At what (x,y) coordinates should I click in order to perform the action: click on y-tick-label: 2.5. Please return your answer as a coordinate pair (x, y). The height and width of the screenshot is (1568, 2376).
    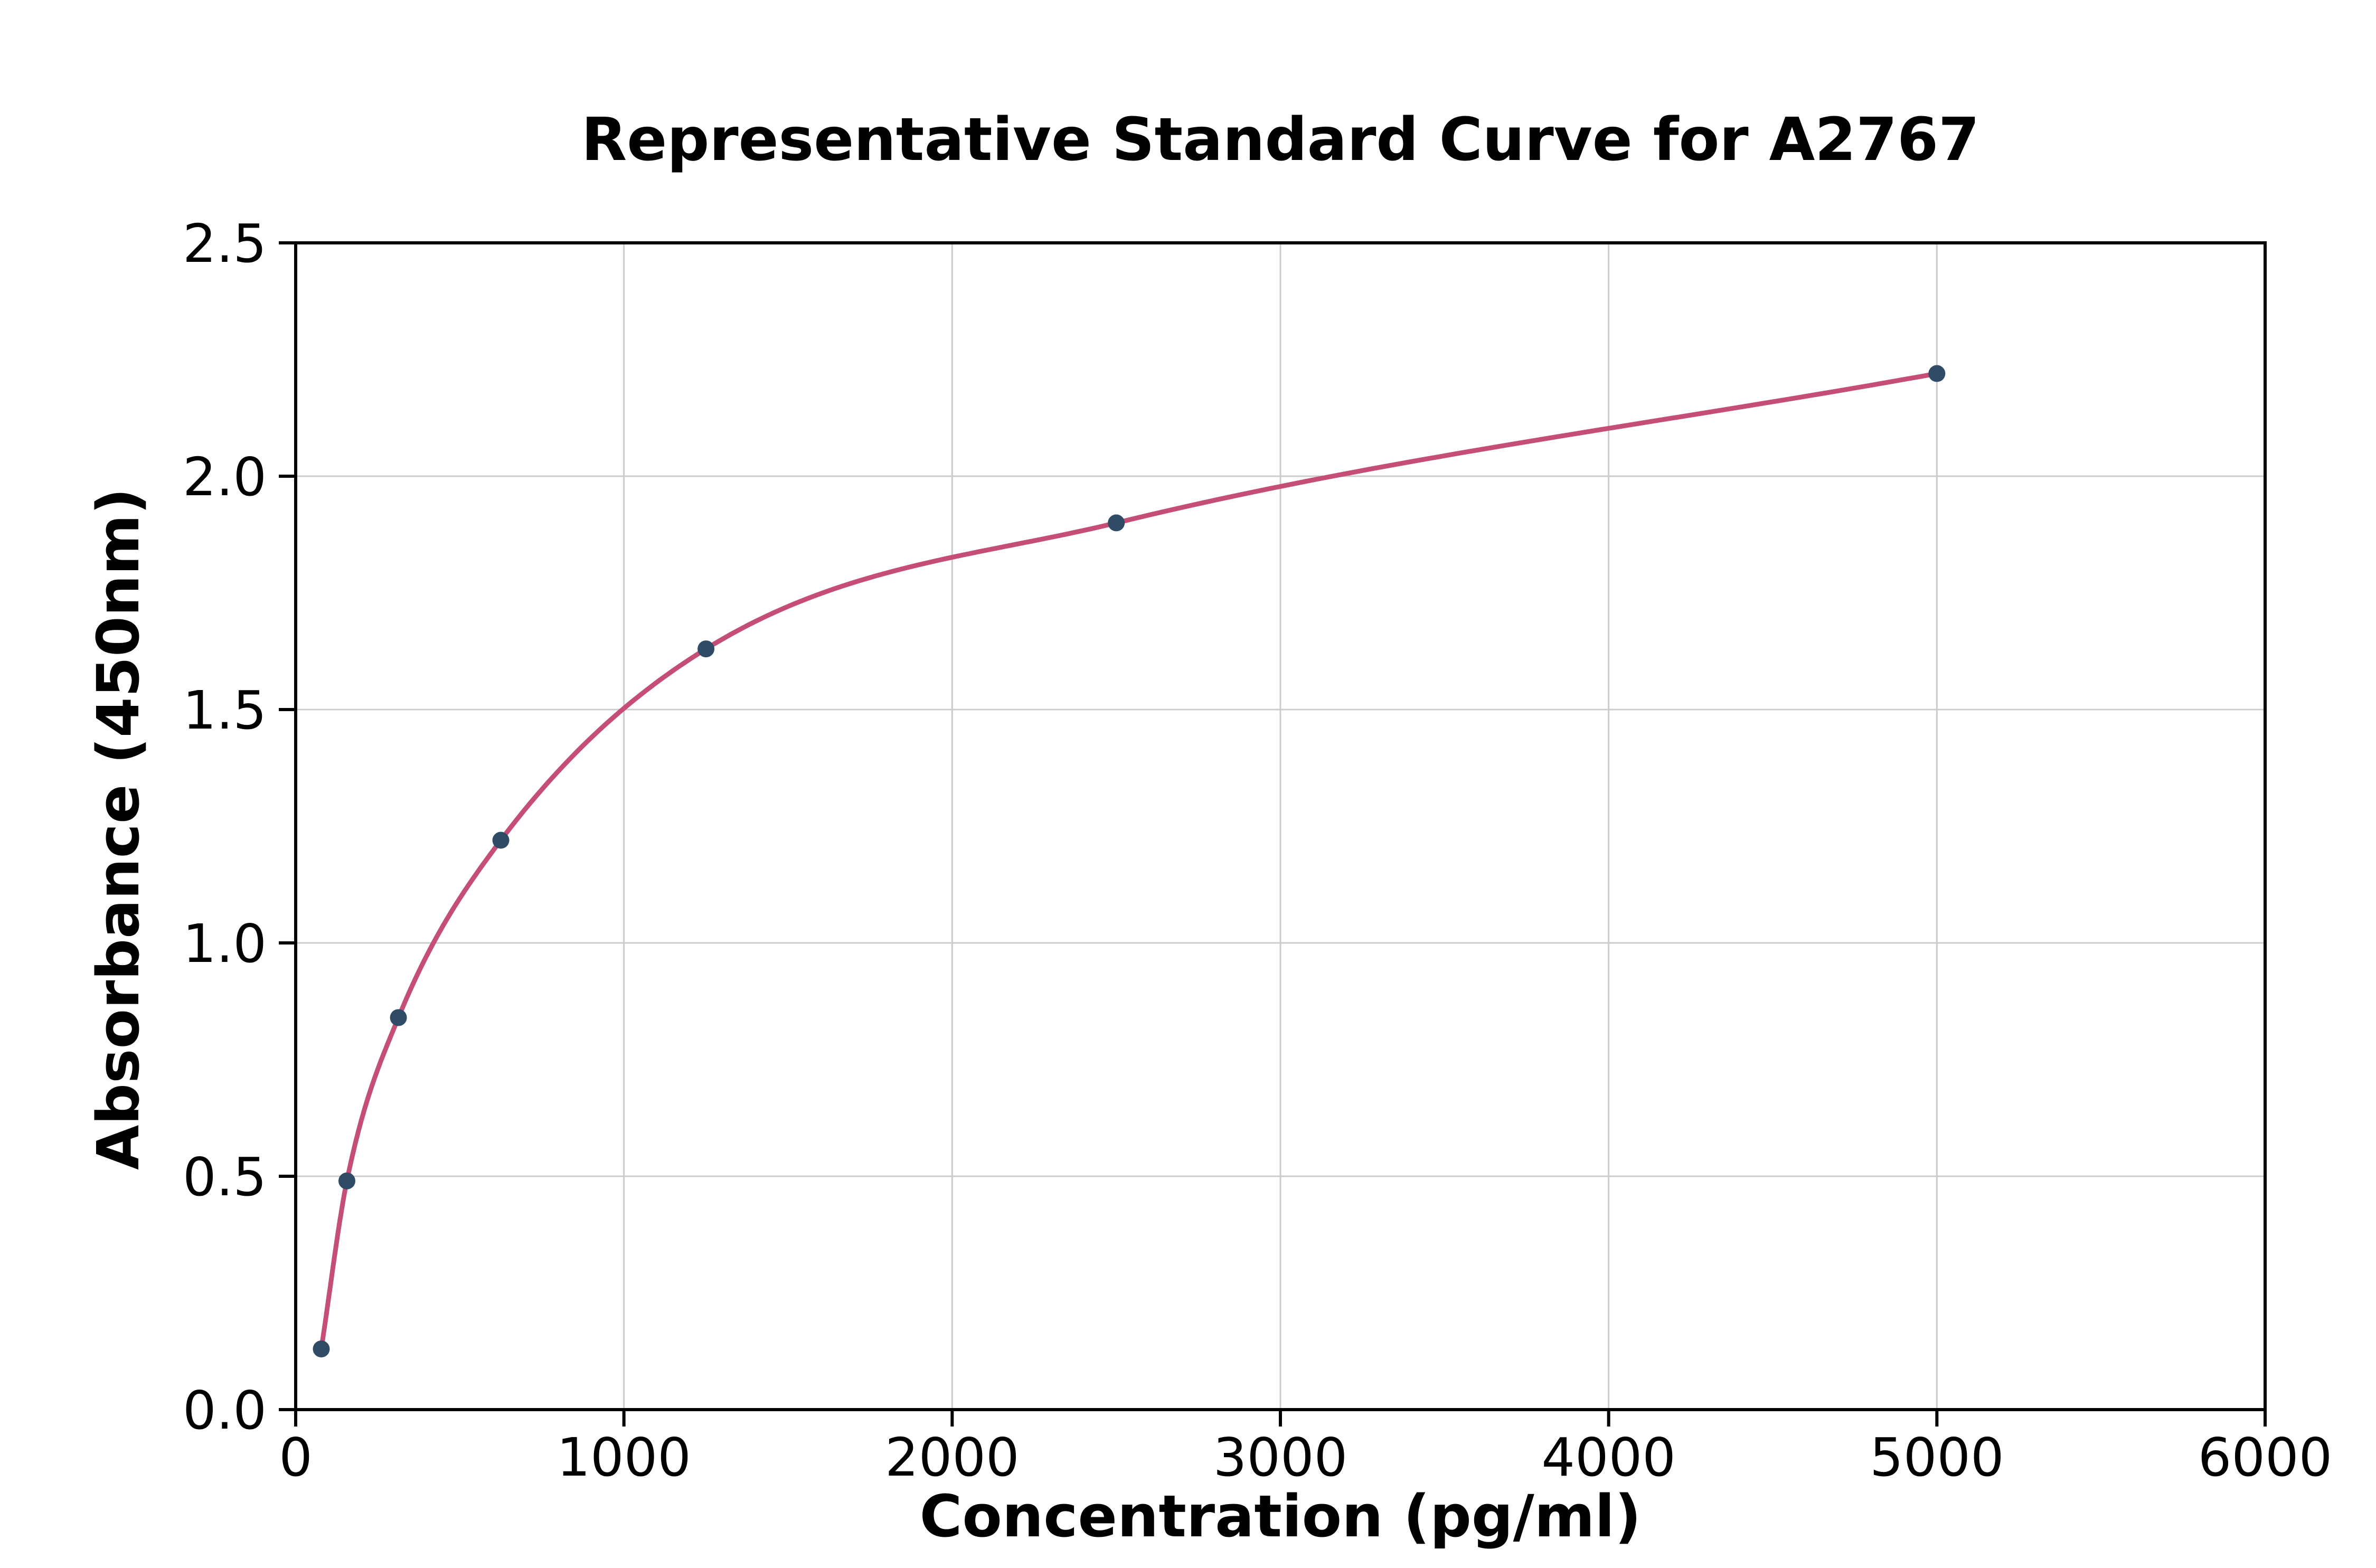
    Looking at the image, I should click on (225, 244).